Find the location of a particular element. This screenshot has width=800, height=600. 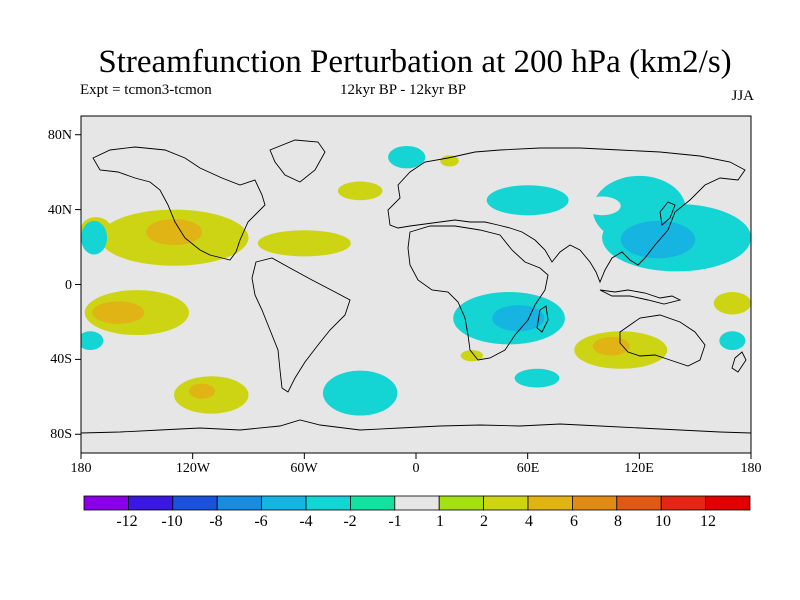

coast-north-america is located at coordinates (179, 203).